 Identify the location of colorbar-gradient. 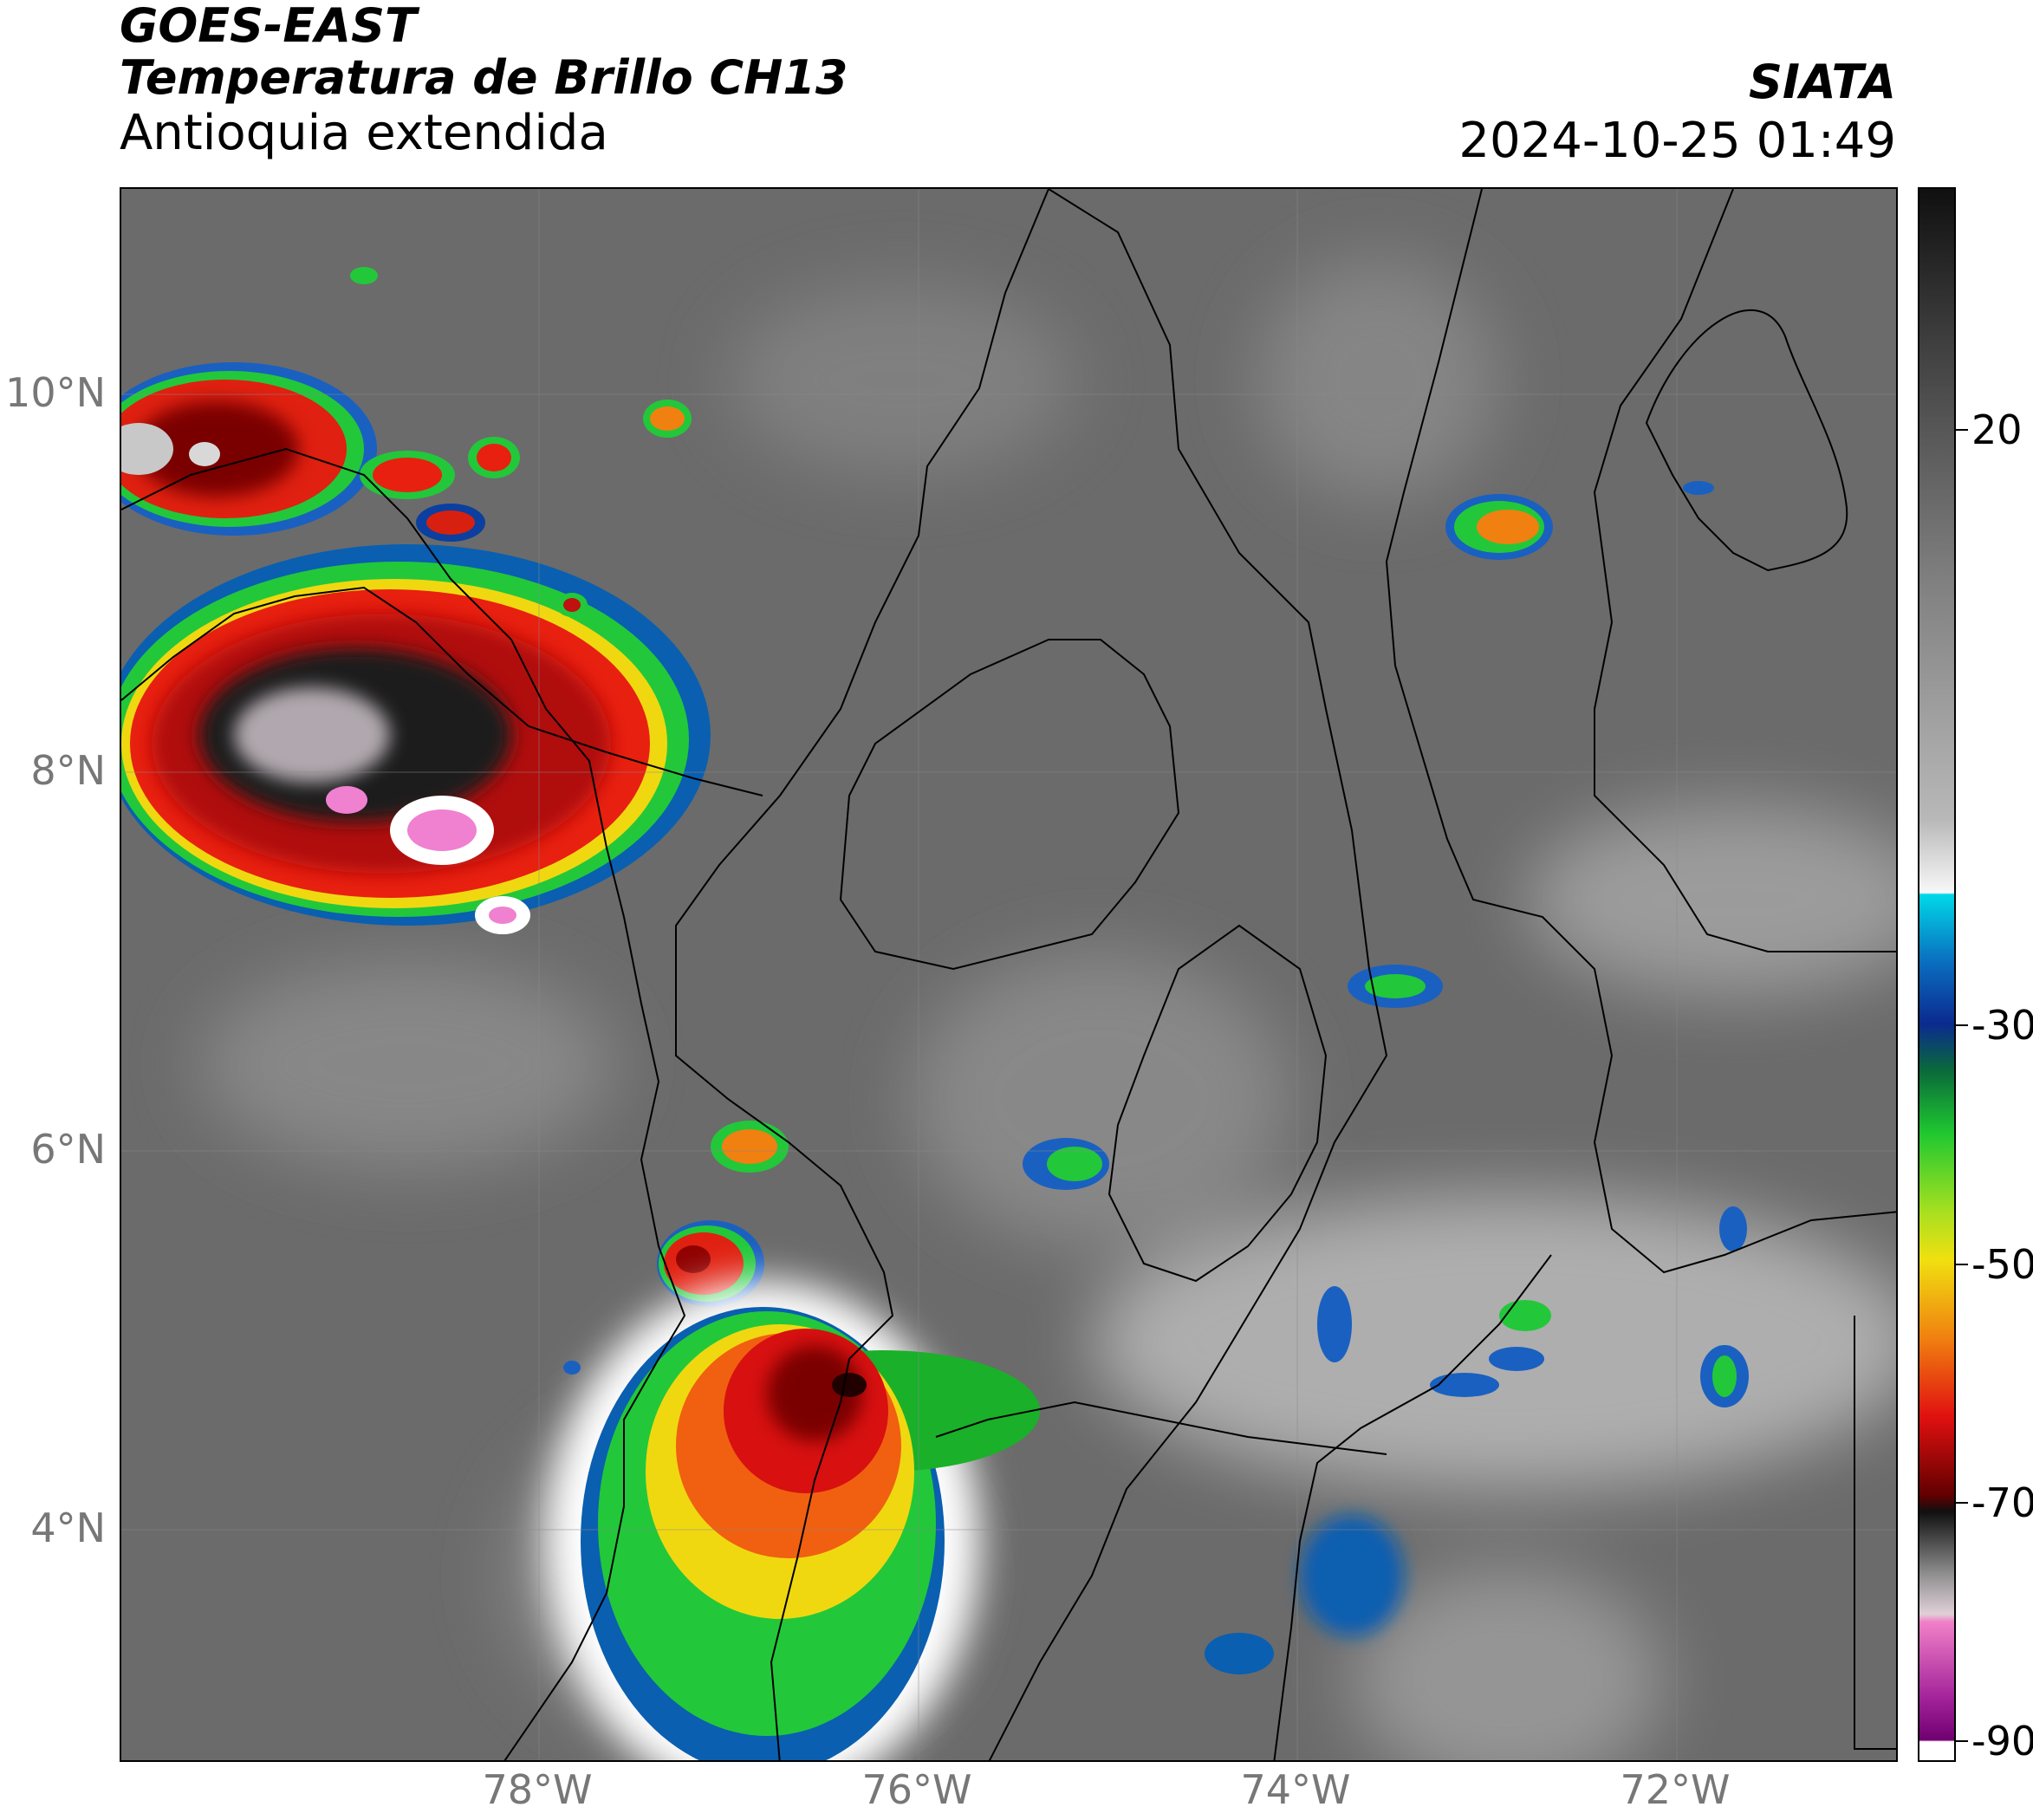
(1937, 974).